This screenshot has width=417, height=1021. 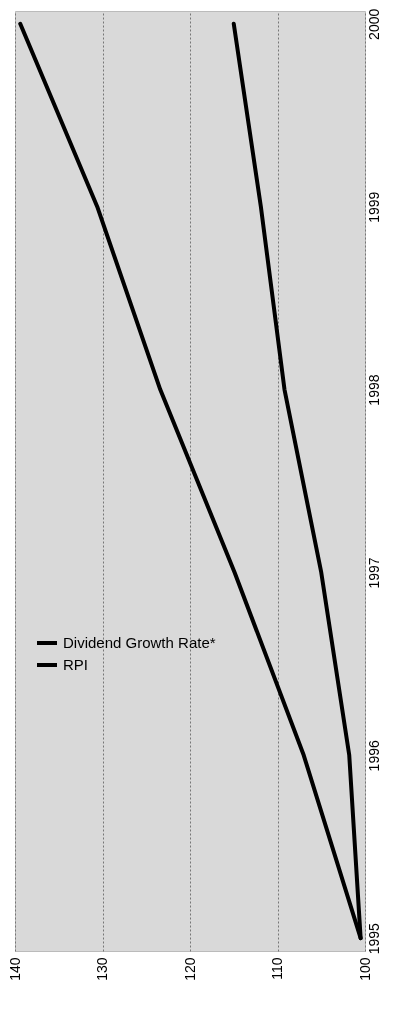 What do you see at coordinates (373, 938) in the screenshot?
I see `y-tick-label: 1995` at bounding box center [373, 938].